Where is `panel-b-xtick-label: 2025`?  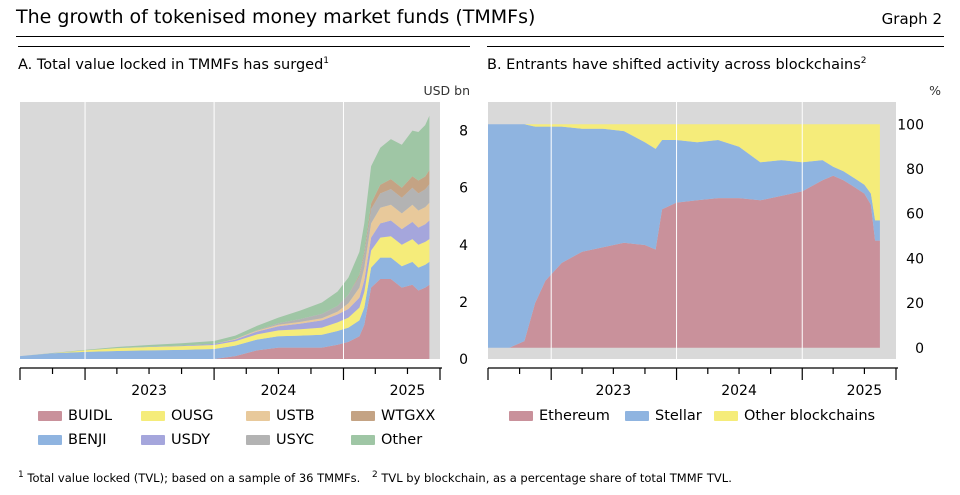
panel-b-xtick-label: 2025 is located at coordinates (865, 391).